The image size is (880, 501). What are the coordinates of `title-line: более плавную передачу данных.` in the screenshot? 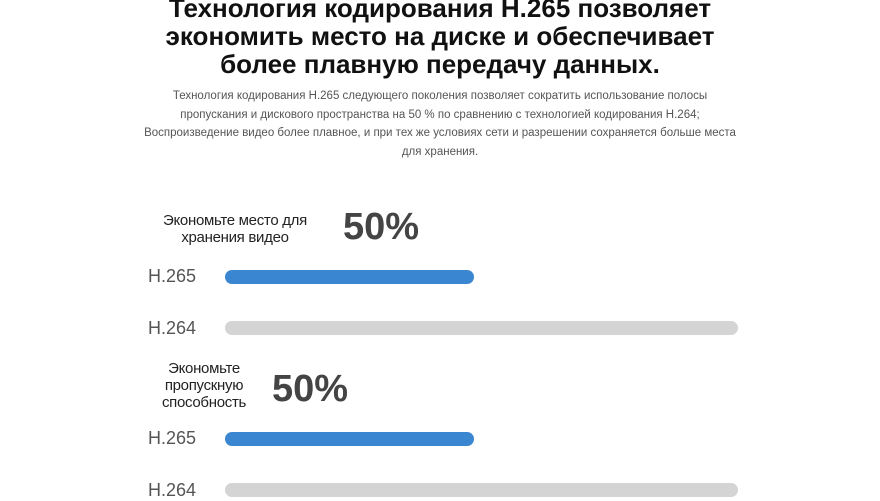 It's located at (440, 64).